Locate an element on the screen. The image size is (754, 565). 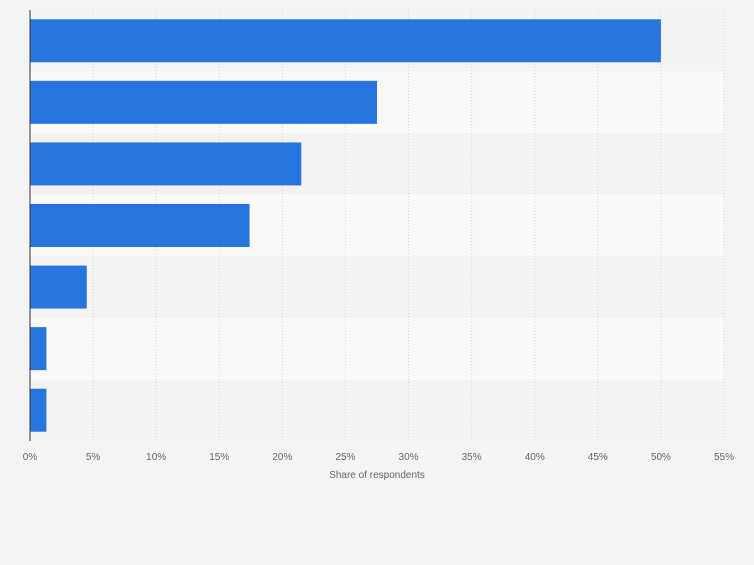
x-tick-label: 40% is located at coordinates (535, 457).